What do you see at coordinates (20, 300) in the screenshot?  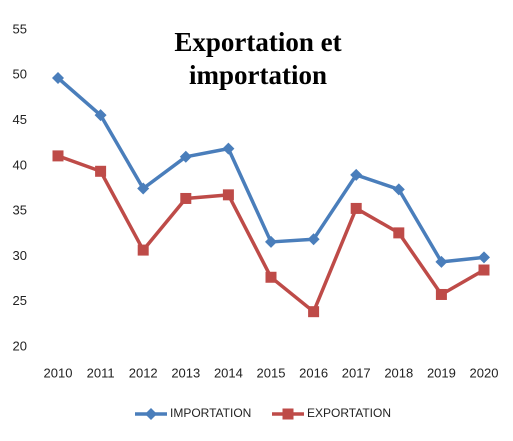 I see `y-tick-label: 25` at bounding box center [20, 300].